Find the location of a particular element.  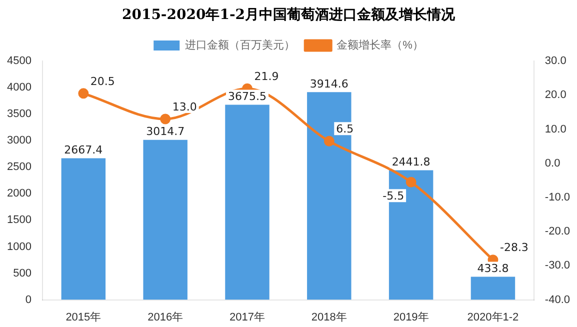

x-tick-label: 2015年 is located at coordinates (84, 317).